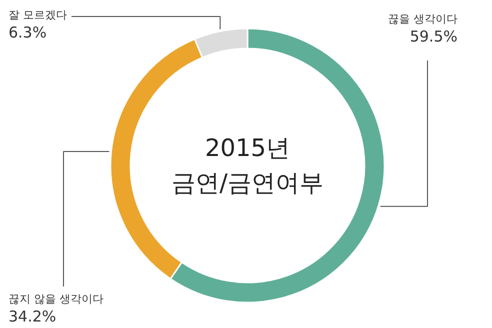  Describe the element at coordinates (37, 15) in the screenshot. I see `slice-label: 잘 모르겠다` at that location.